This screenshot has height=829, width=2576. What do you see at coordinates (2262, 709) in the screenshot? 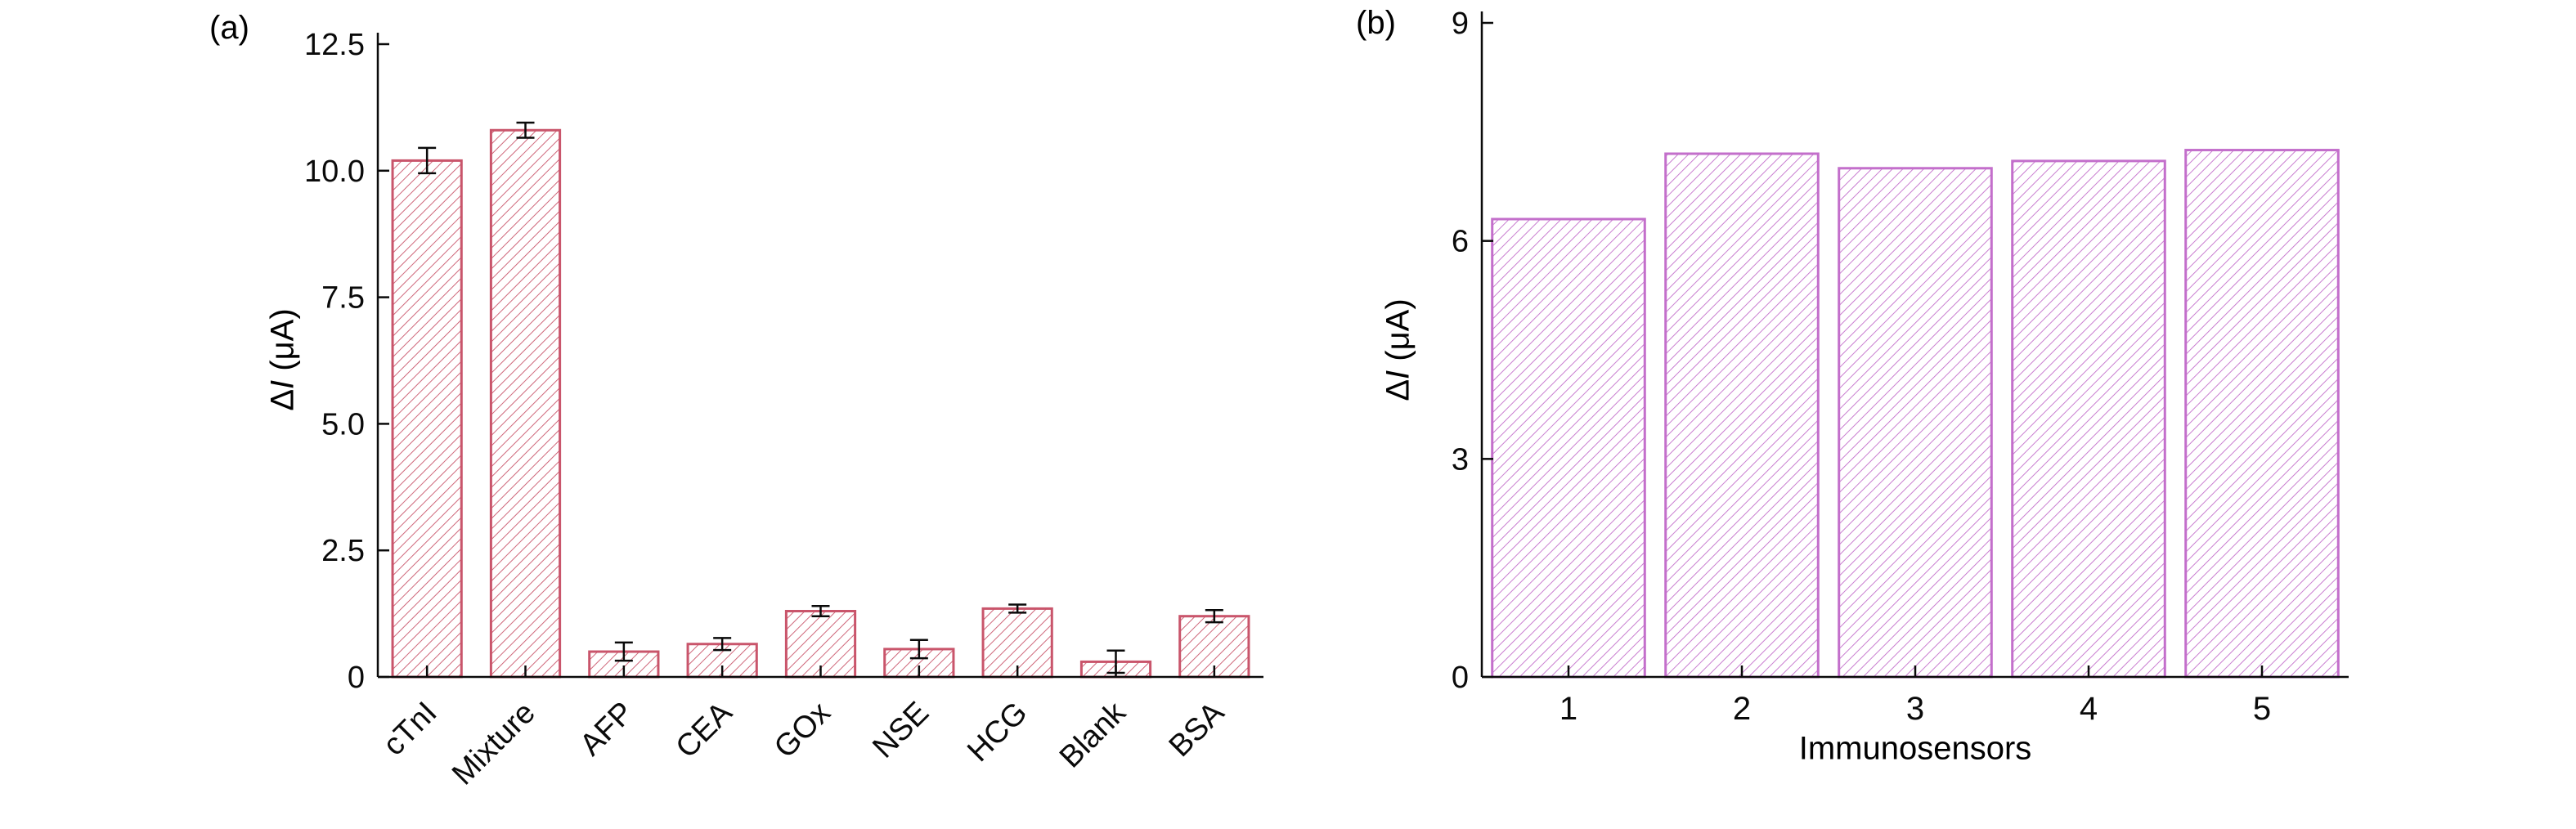
I see `category-label: 5` at bounding box center [2262, 709].